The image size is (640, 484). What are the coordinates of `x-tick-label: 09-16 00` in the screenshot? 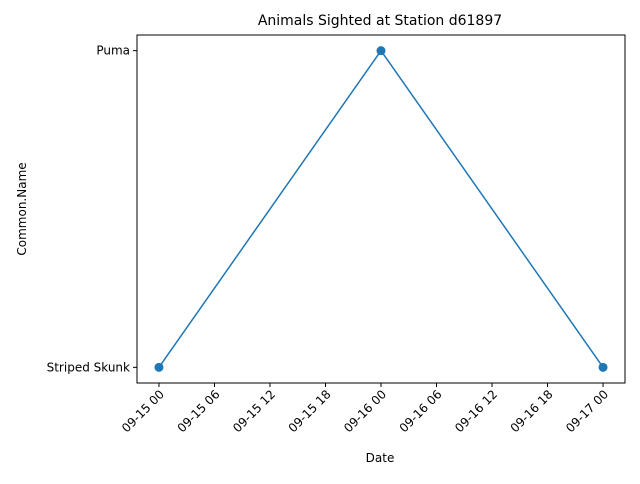 It's located at (365, 411).